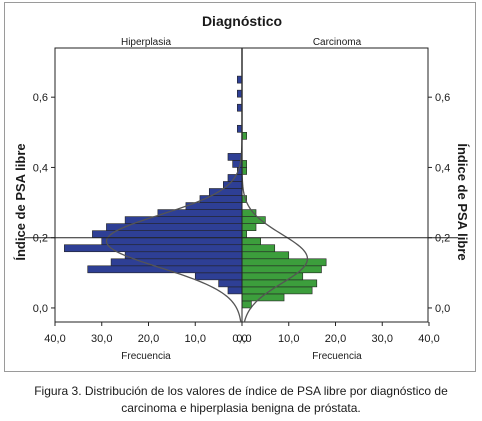  I want to click on x-axis-label-left: Frecuencia, so click(146, 356).